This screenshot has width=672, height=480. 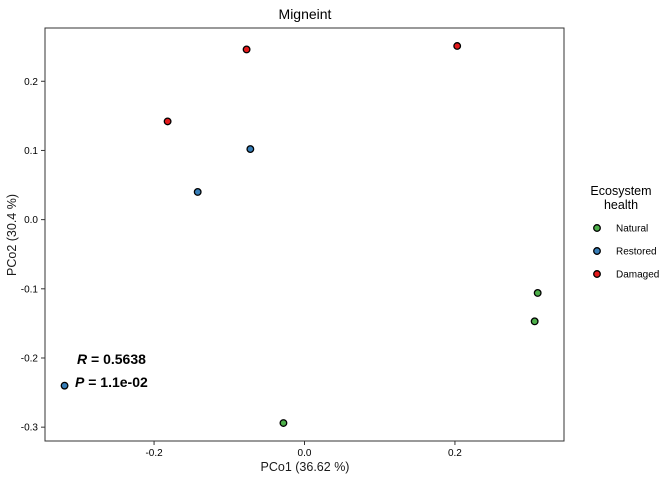 What do you see at coordinates (80, 382) in the screenshot?
I see `p-symbol: P` at bounding box center [80, 382].